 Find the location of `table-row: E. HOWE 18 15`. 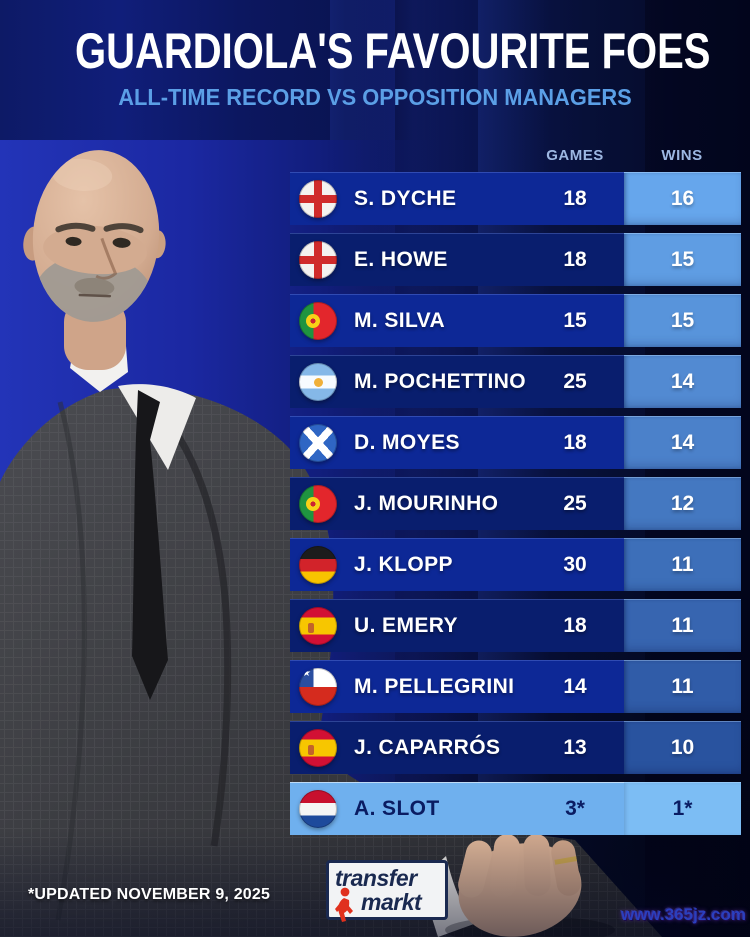

table-row: E. HOWE 18 15 is located at coordinates (515, 259).